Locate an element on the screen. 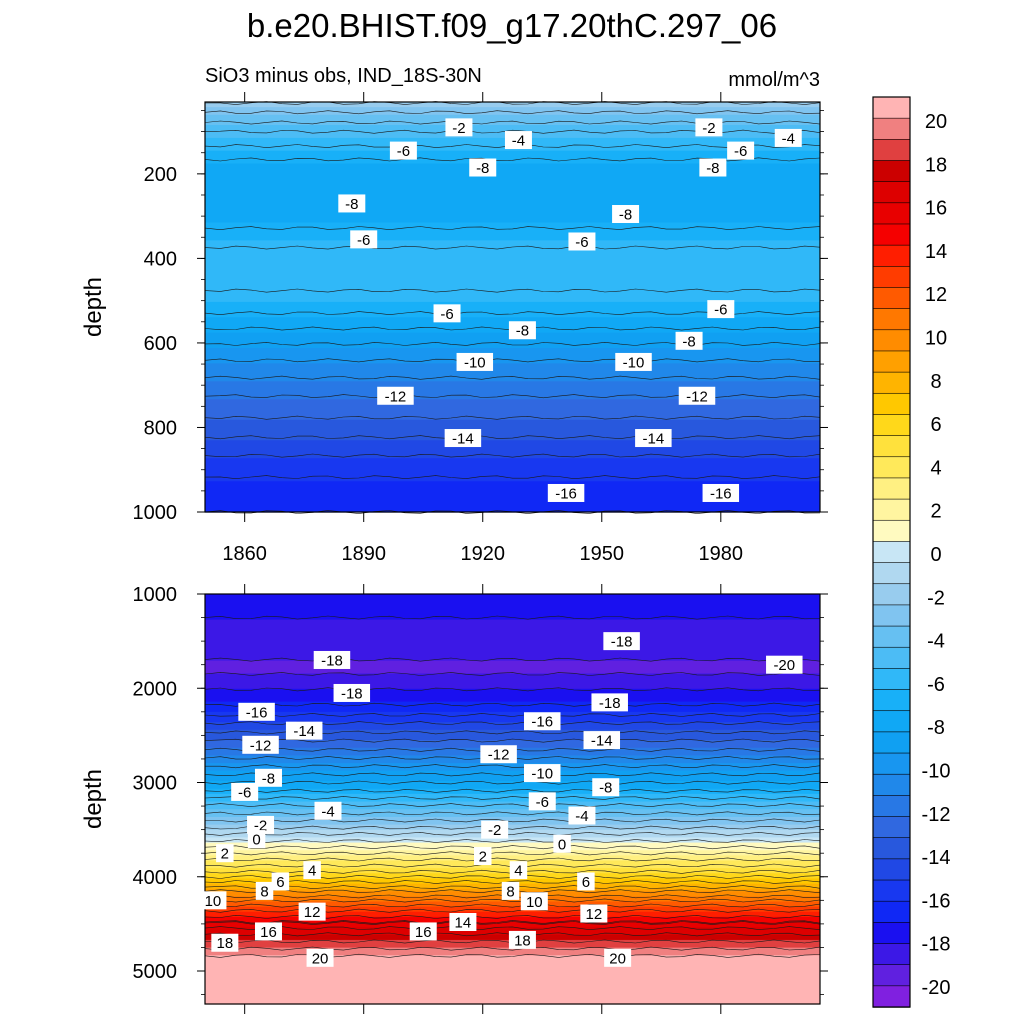 The image size is (1024, 1024). x-tick-label: 1920 is located at coordinates (482, 554).